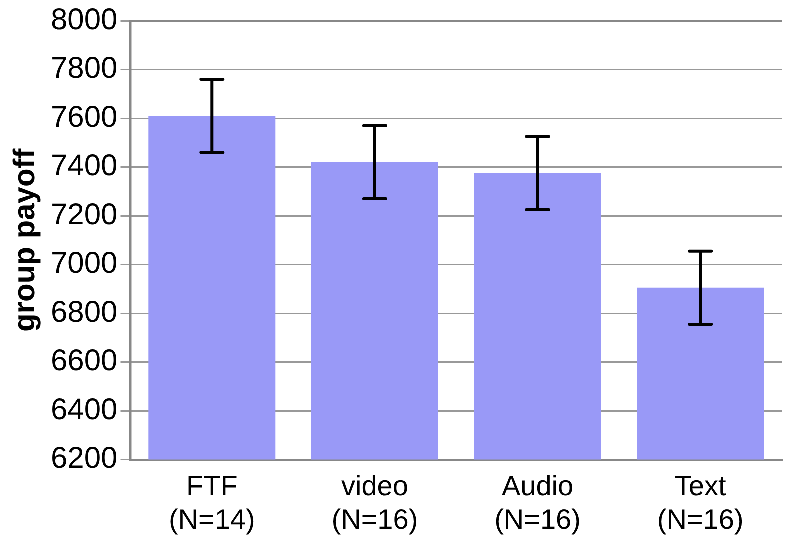 The height and width of the screenshot is (545, 786). What do you see at coordinates (84, 409) in the screenshot?
I see `y-tick-label: 6400` at bounding box center [84, 409].